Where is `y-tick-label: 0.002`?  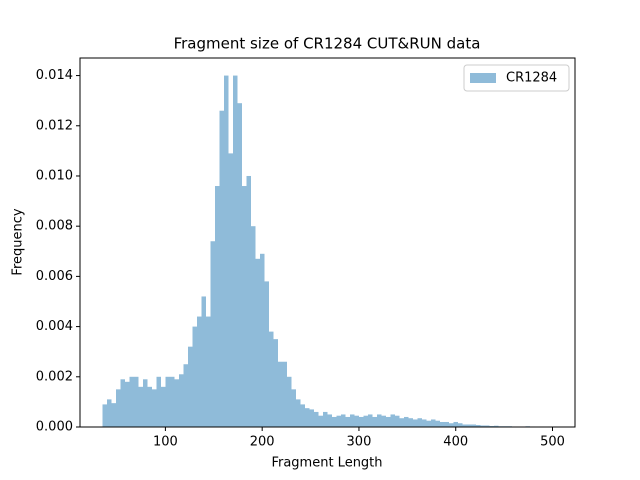
y-tick-label: 0.002 is located at coordinates (54, 376).